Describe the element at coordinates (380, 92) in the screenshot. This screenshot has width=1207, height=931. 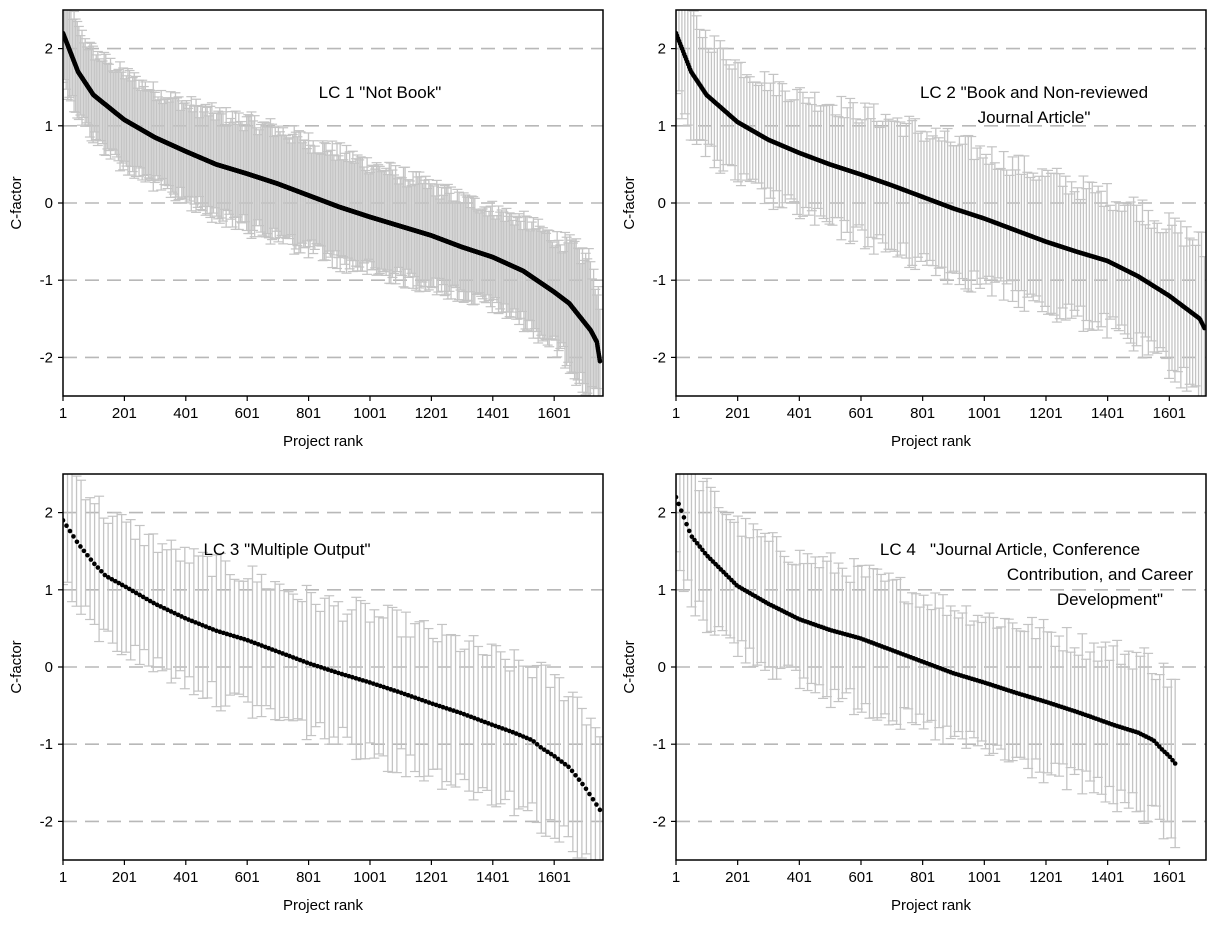
I see `panel-title: LC 1 "Not Book"` at that location.